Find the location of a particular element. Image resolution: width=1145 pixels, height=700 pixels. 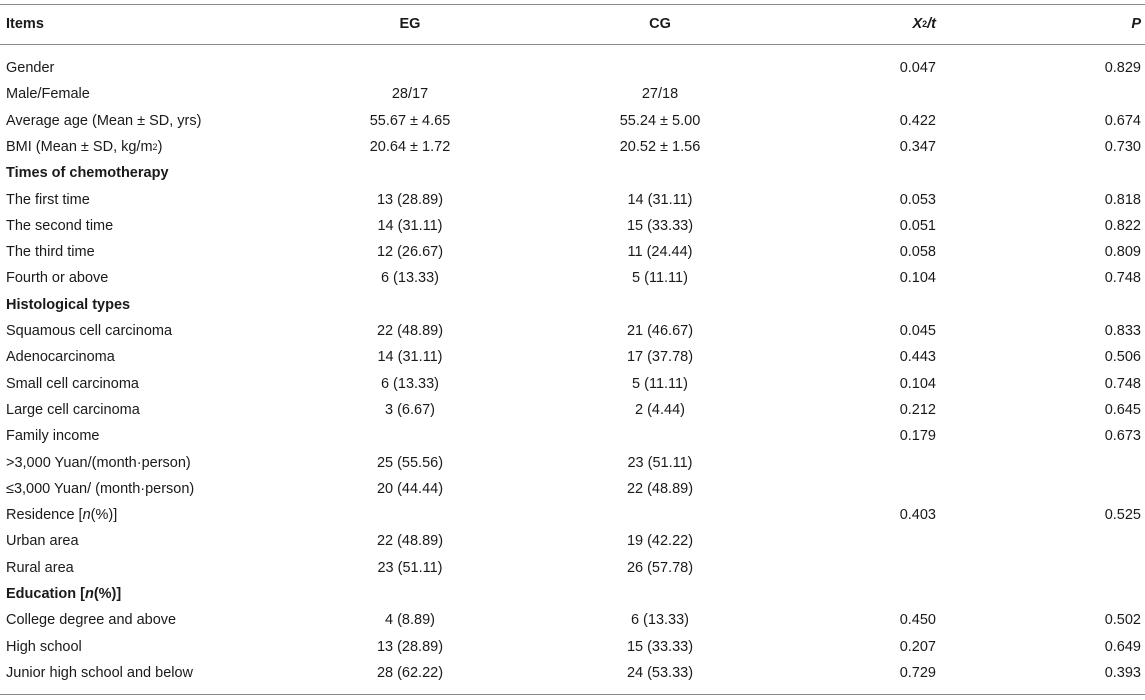

x2-t-value: 0.051 is located at coordinates (917, 225).